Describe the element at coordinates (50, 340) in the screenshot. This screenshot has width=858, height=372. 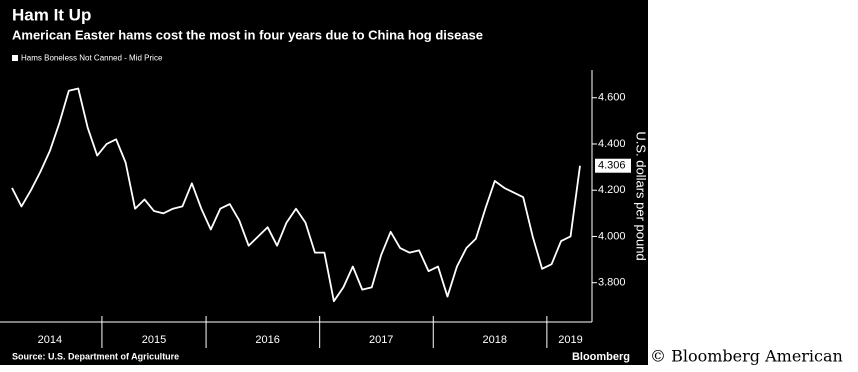
I see `x-tick-label: 2014` at that location.